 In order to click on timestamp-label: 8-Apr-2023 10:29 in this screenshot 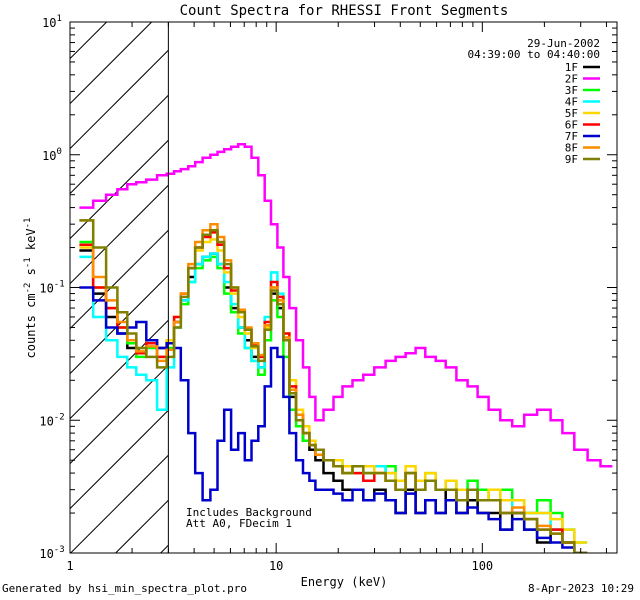, I will do `click(581, 588)`.